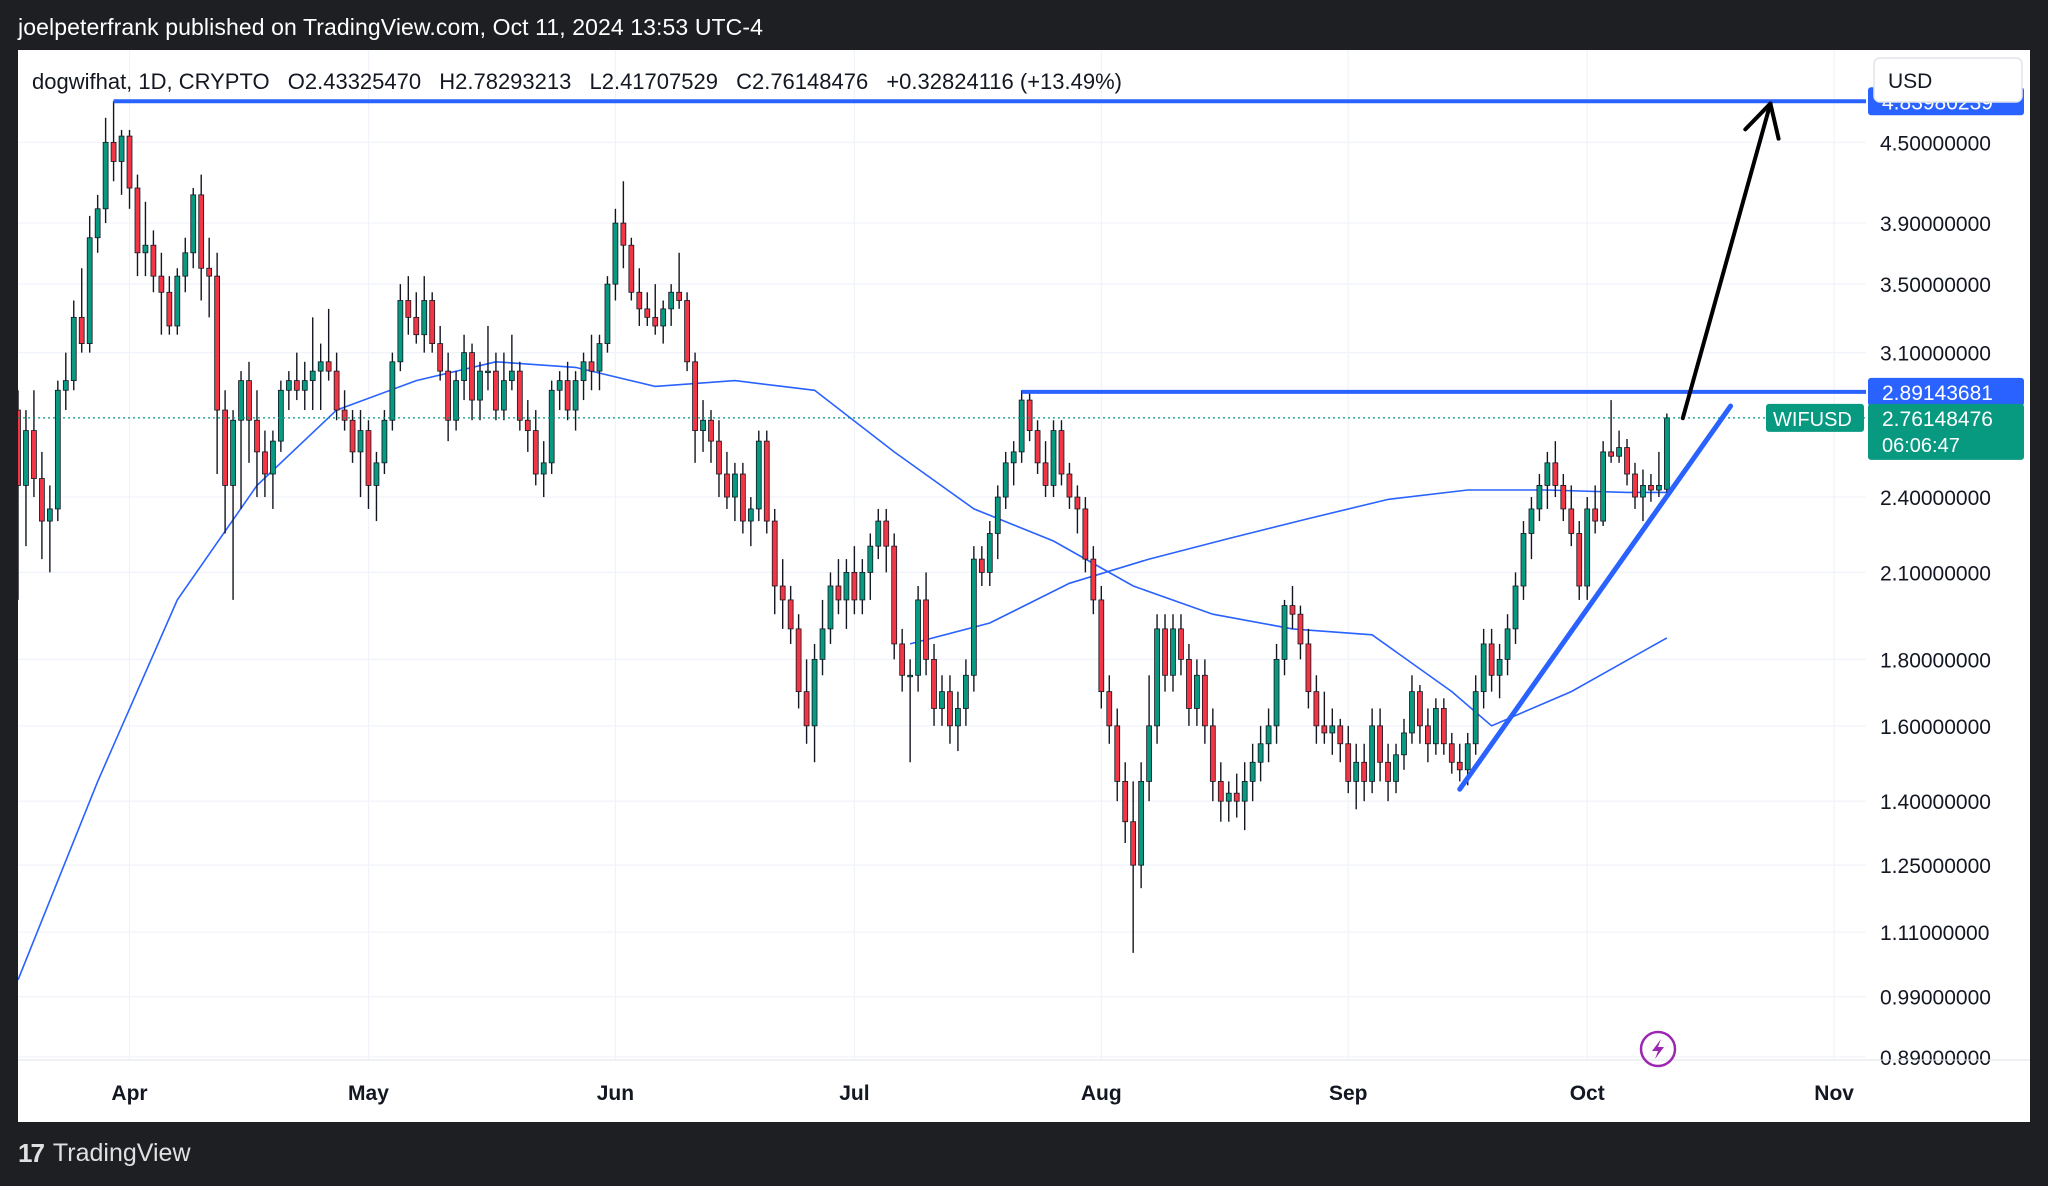  I want to click on lightning-icon, so click(1658, 1049).